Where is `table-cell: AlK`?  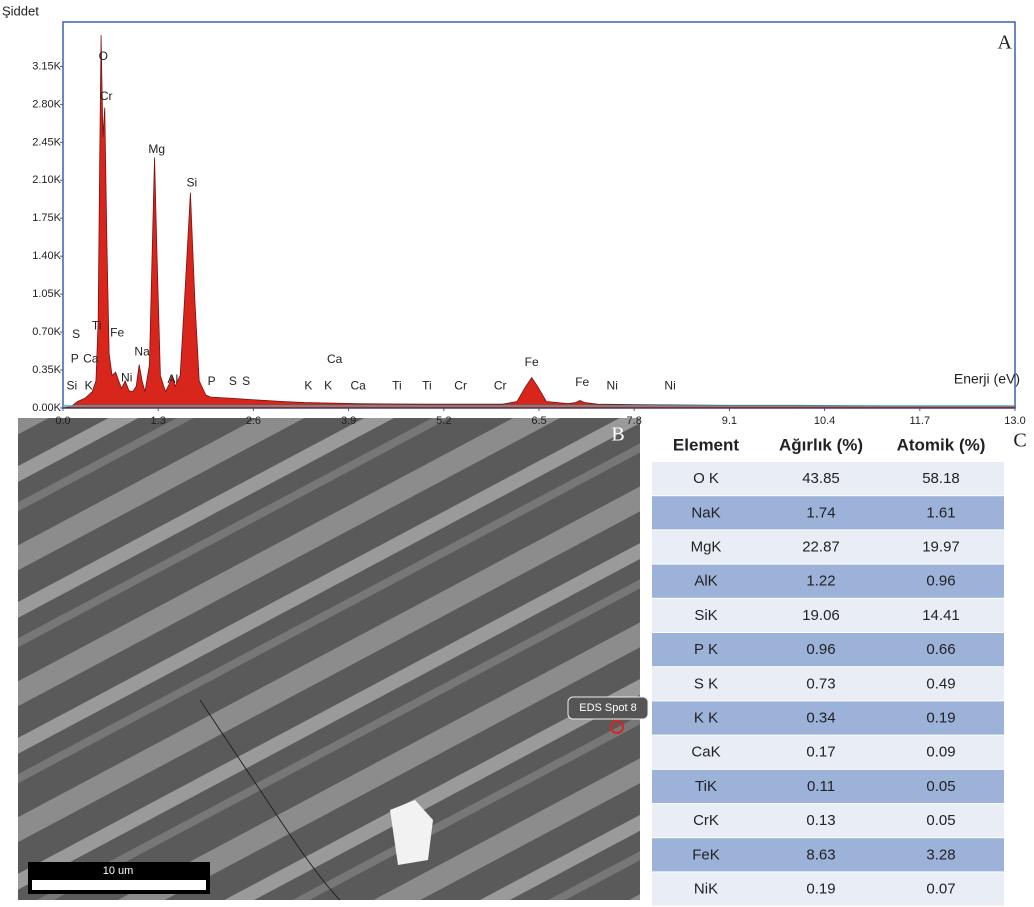 table-cell: AlK is located at coordinates (705, 581).